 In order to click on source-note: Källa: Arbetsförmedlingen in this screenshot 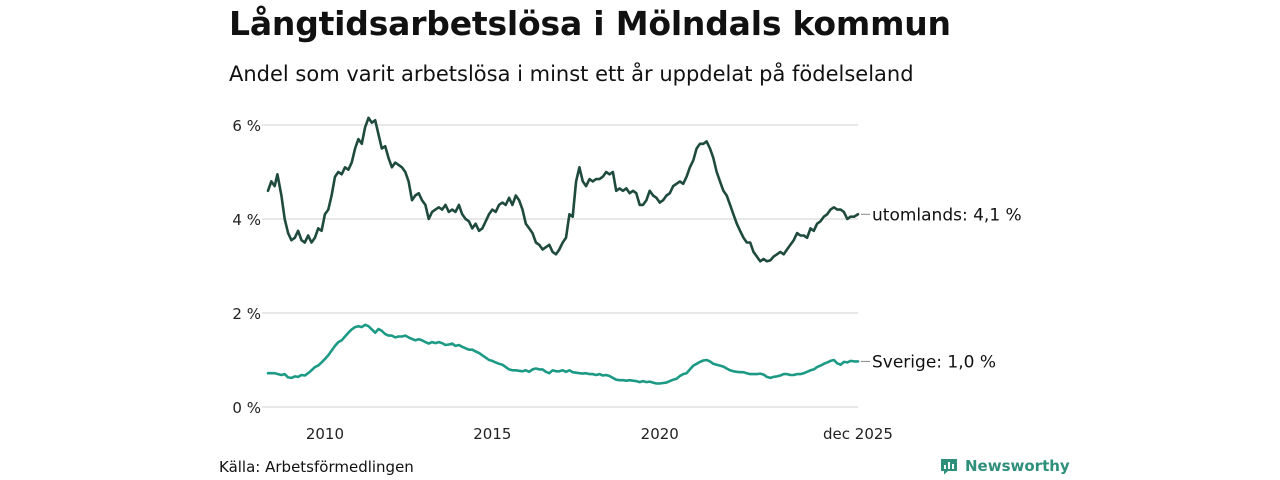, I will do `click(316, 467)`.